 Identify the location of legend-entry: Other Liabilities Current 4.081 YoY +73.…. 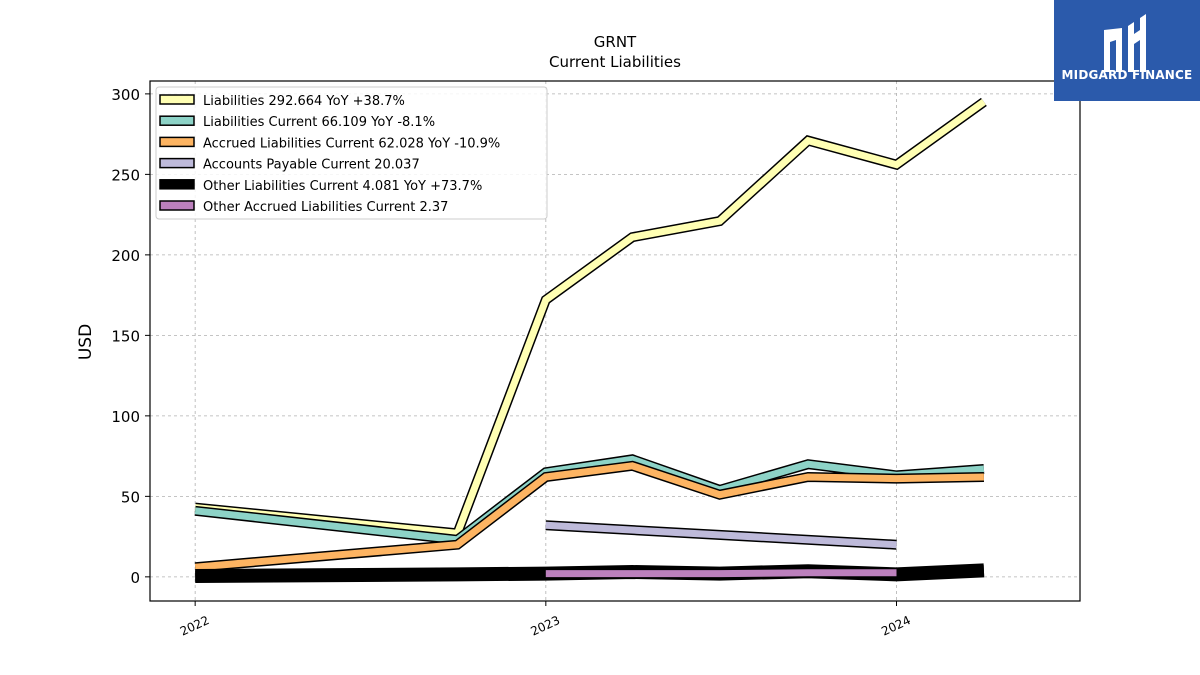
(342, 186).